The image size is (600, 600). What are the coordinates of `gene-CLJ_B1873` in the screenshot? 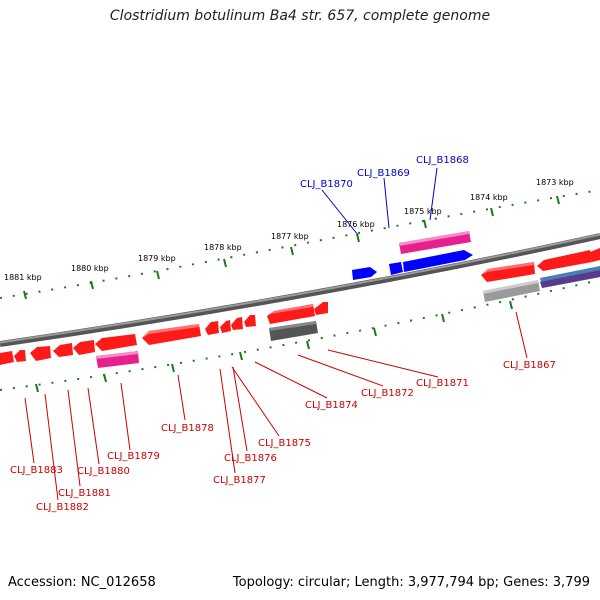 It's located at (293, 331).